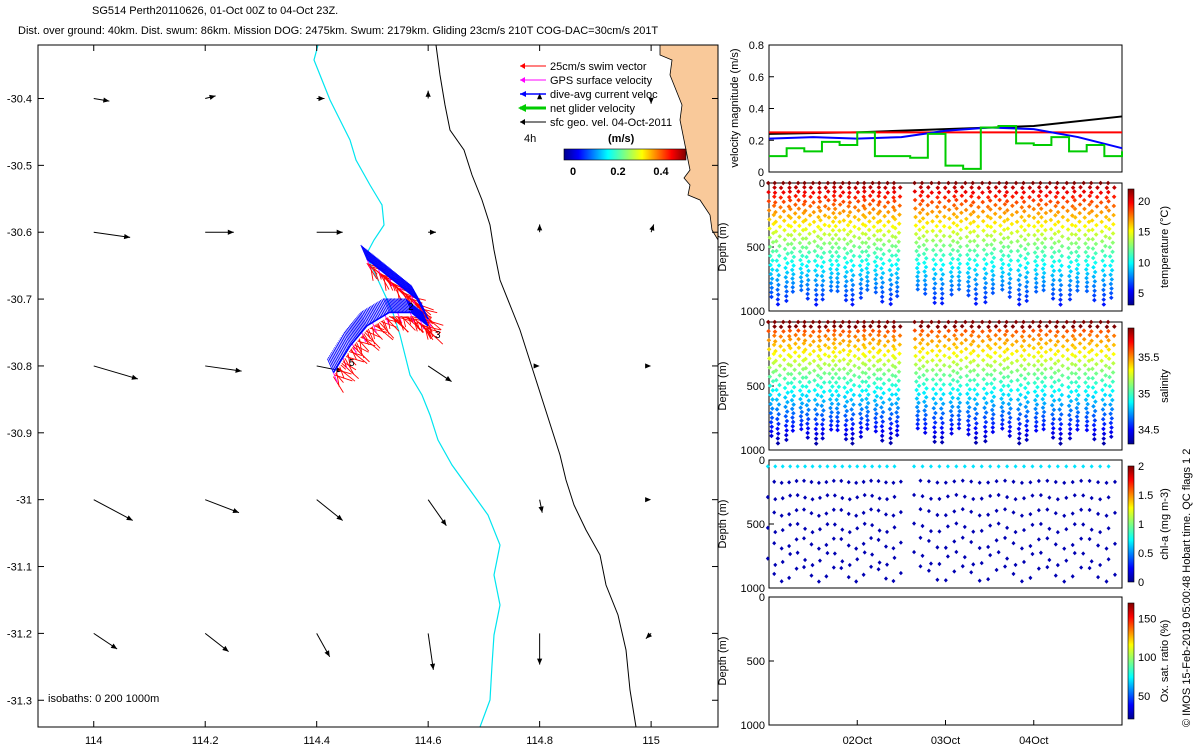 The width and height of the screenshot is (1200, 750). What do you see at coordinates (601, 81) in the screenshot?
I see `svg-text: GPS surface velocity` at bounding box center [601, 81].